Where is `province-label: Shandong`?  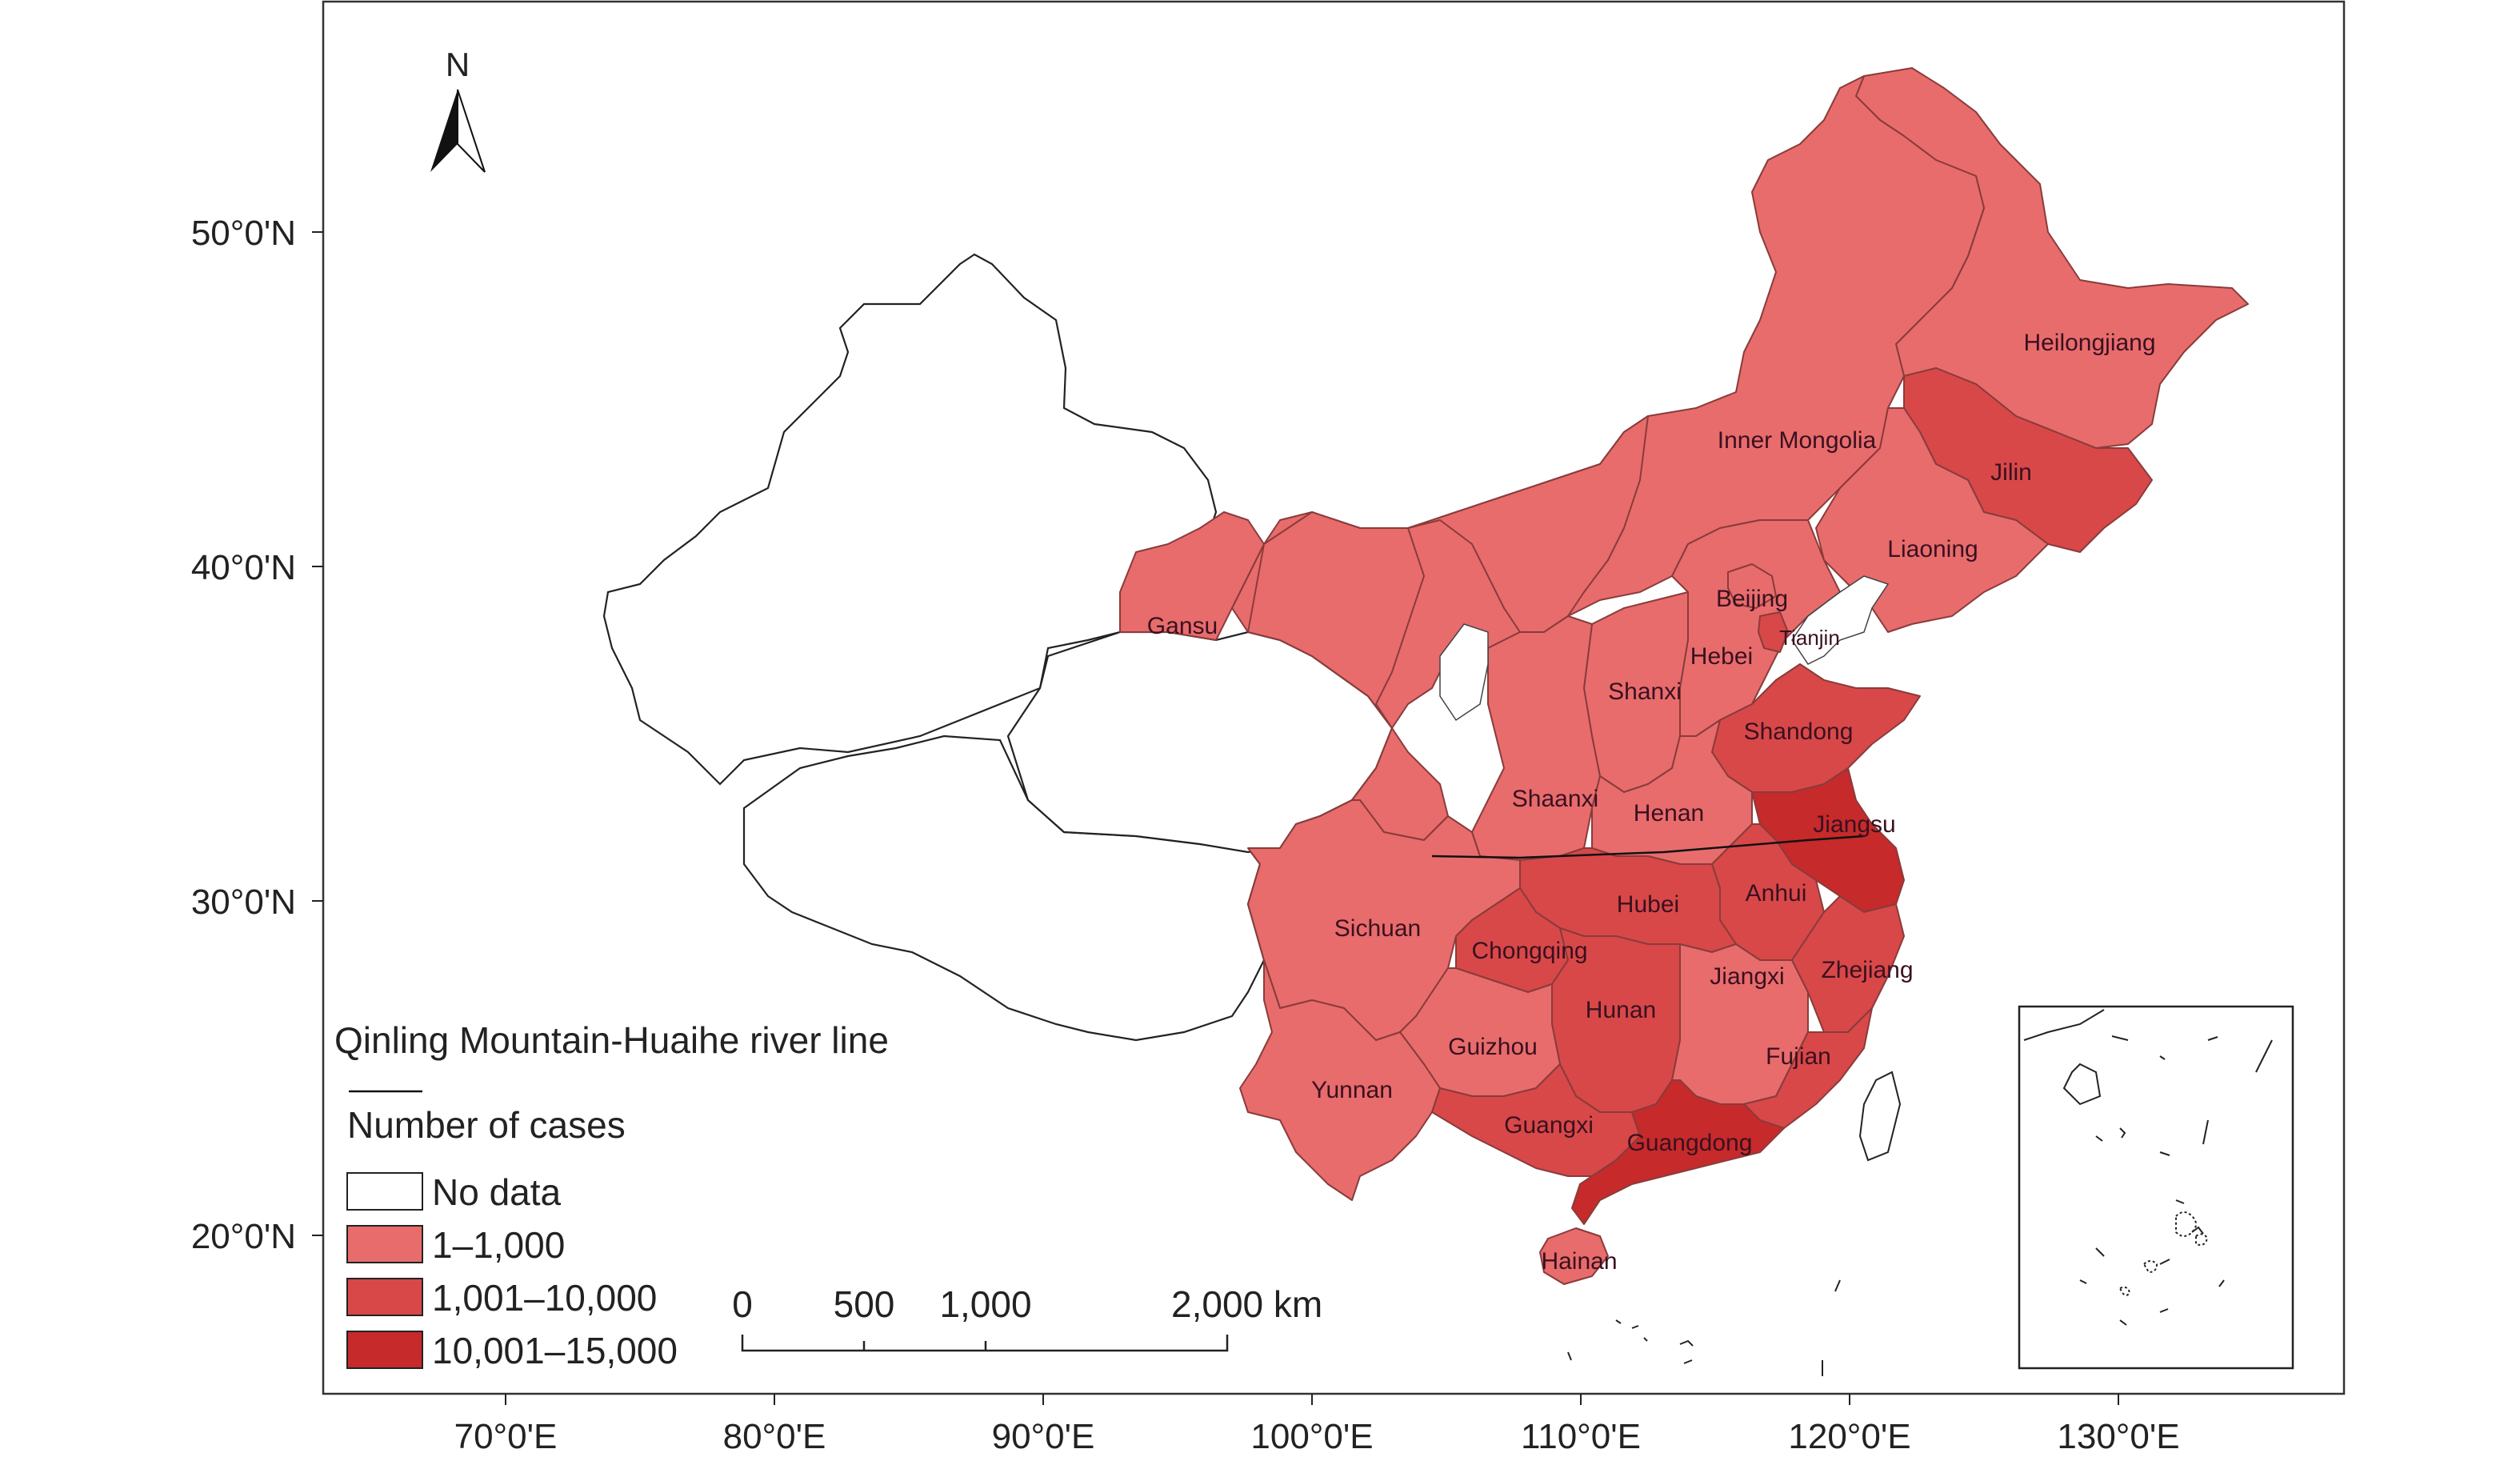
province-label: Shandong is located at coordinates (1799, 731).